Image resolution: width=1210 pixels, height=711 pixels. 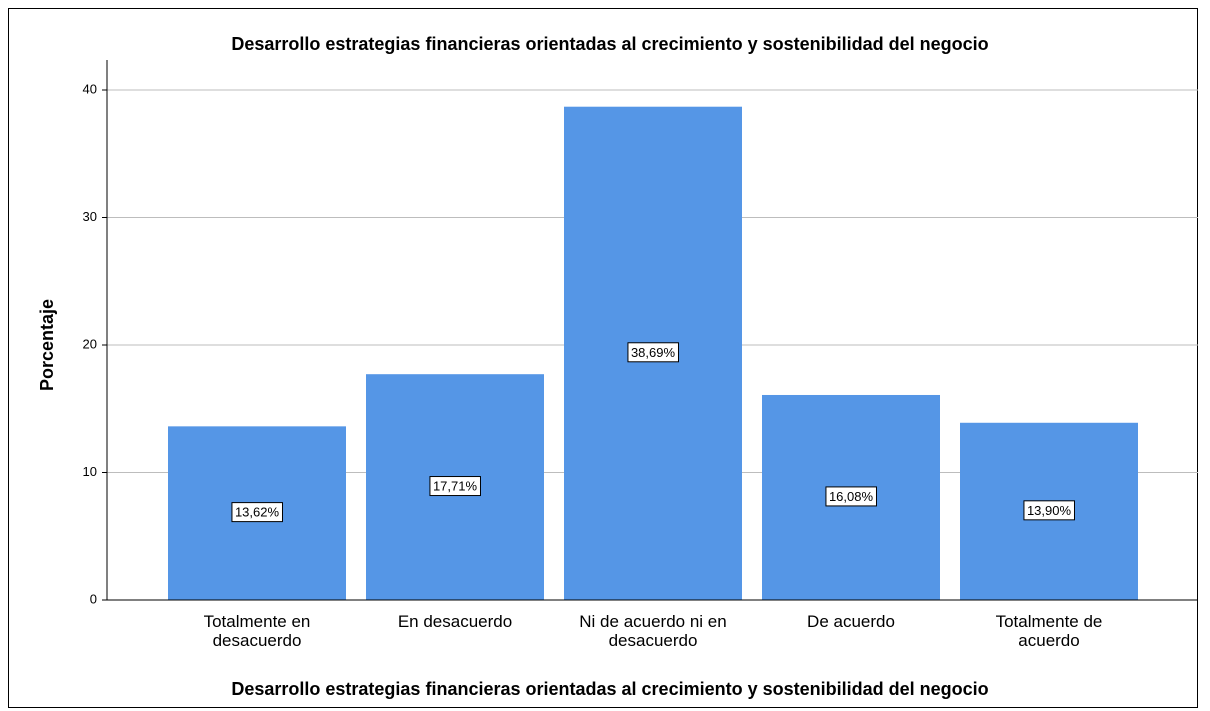 I want to click on y-tick-label: 30, so click(x=90, y=216).